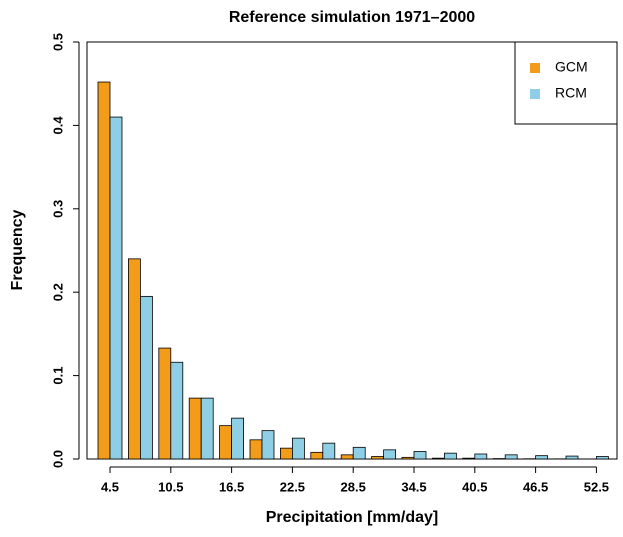 Image resolution: width=623 pixels, height=537 pixels. What do you see at coordinates (292, 486) in the screenshot?
I see `x-tick-label: 22.5` at bounding box center [292, 486].